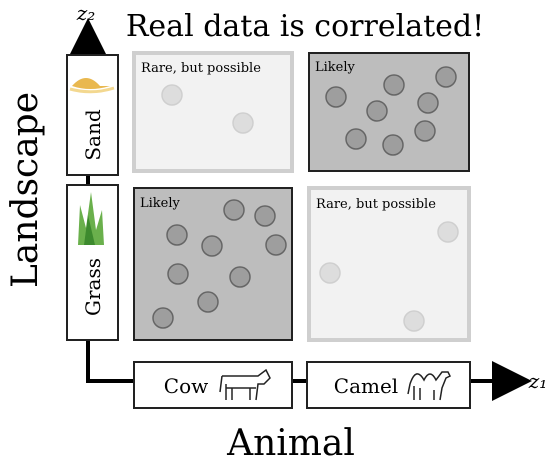 This screenshot has width=557, height=464. I want to click on row-label: Sand, so click(93, 135).